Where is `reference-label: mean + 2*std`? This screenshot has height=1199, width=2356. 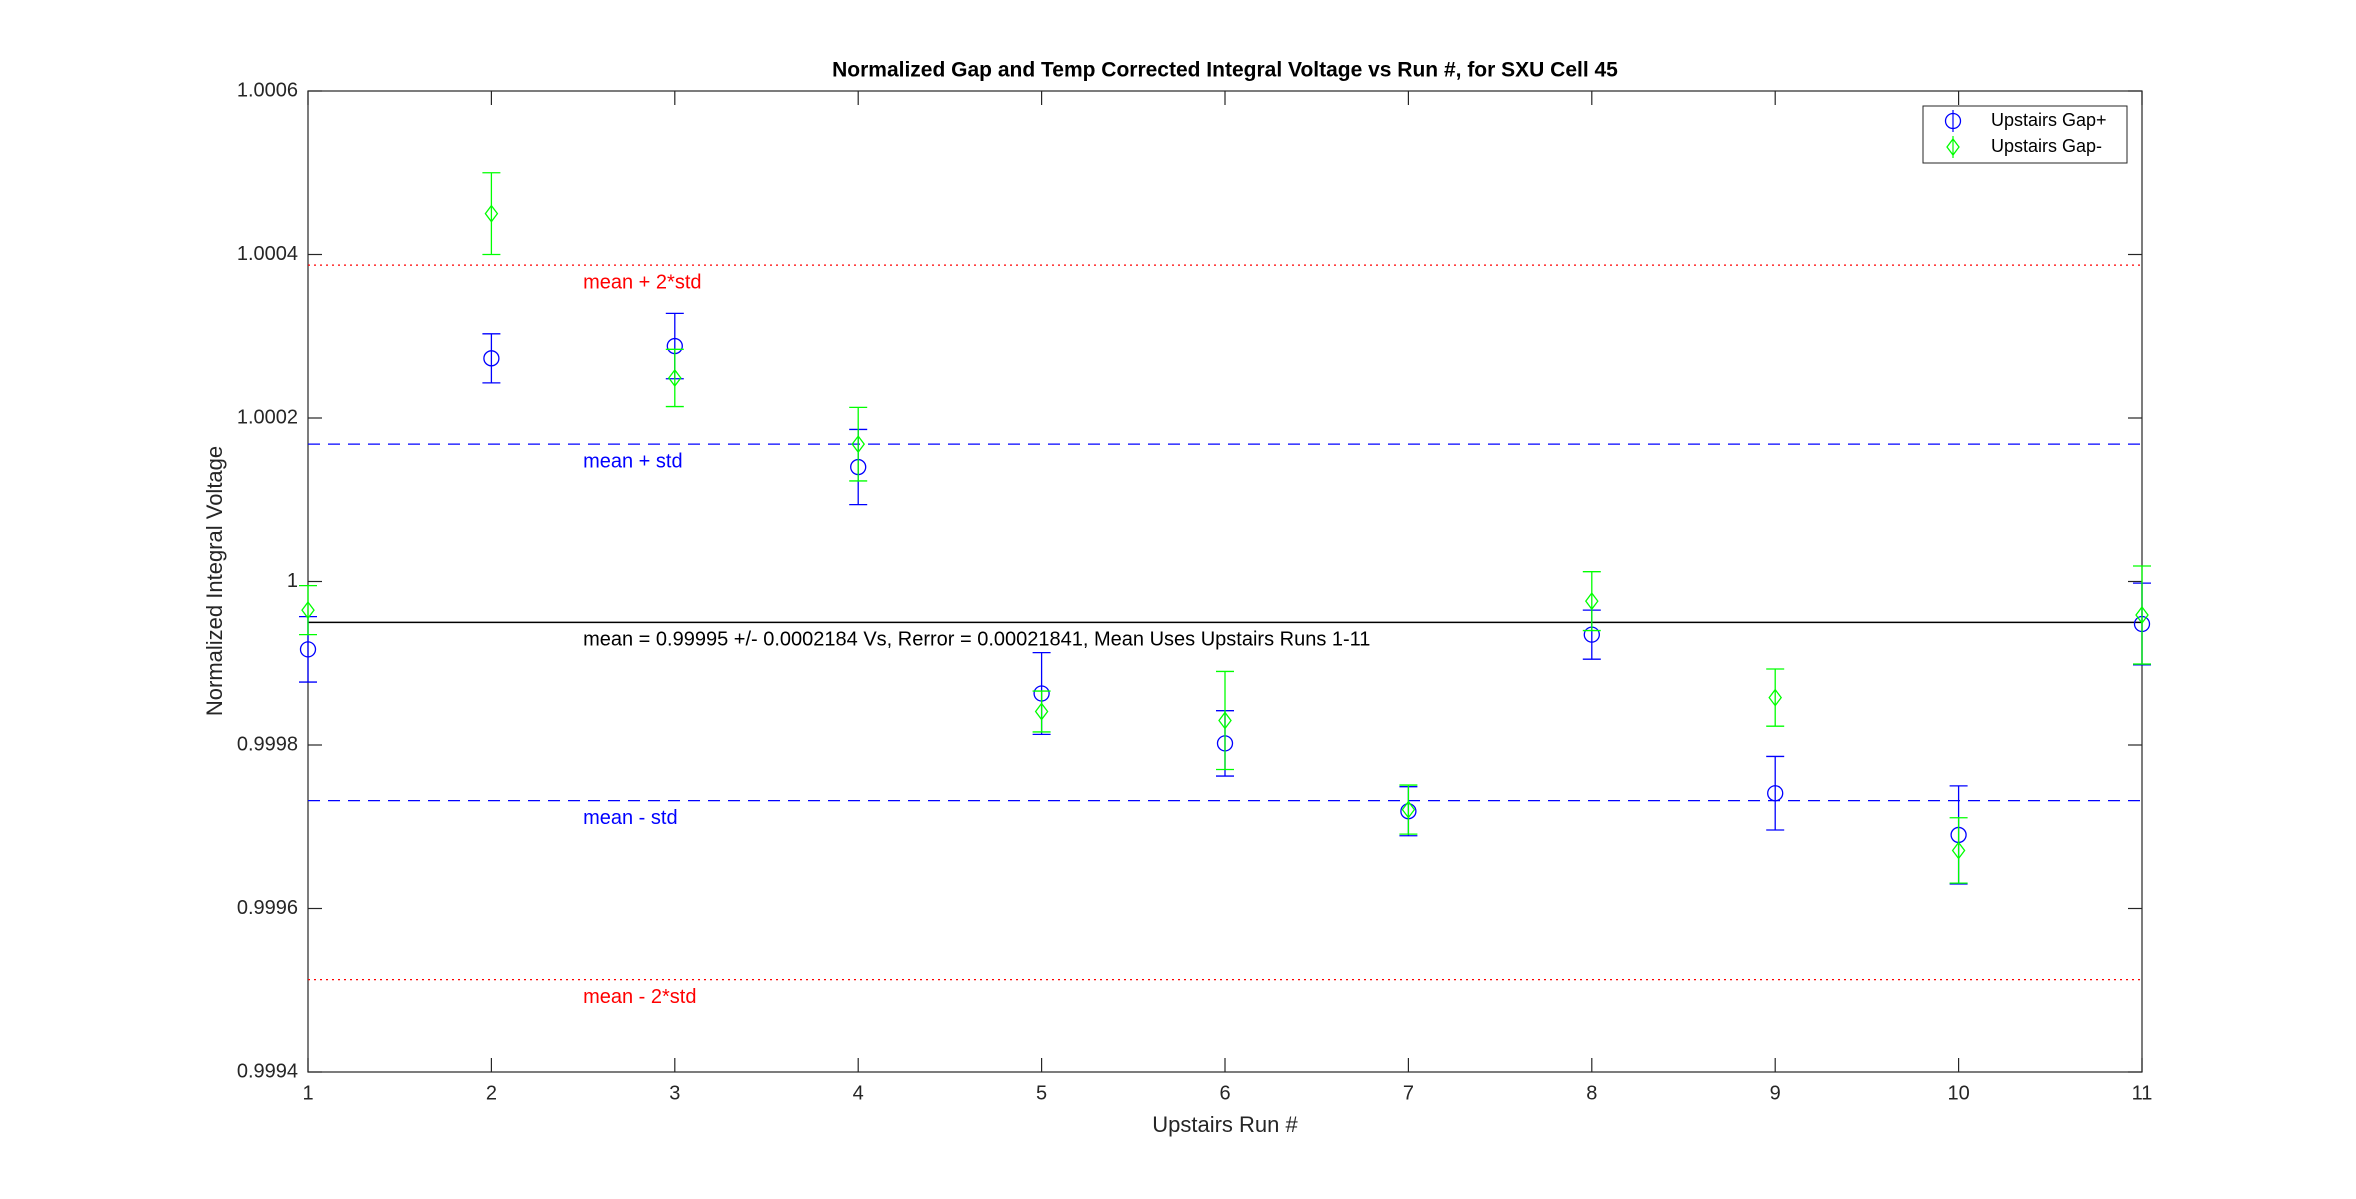 reference-label: mean + 2*std is located at coordinates (642, 282).